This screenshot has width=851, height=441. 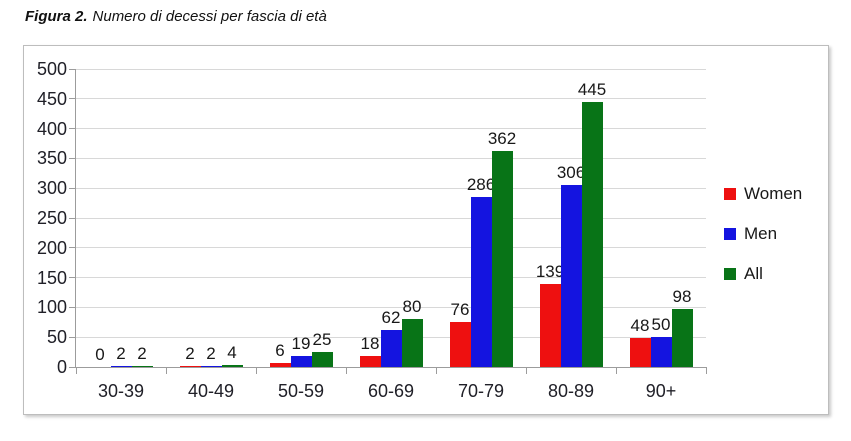 I want to click on y-tick-label: 100, so click(x=51, y=307).